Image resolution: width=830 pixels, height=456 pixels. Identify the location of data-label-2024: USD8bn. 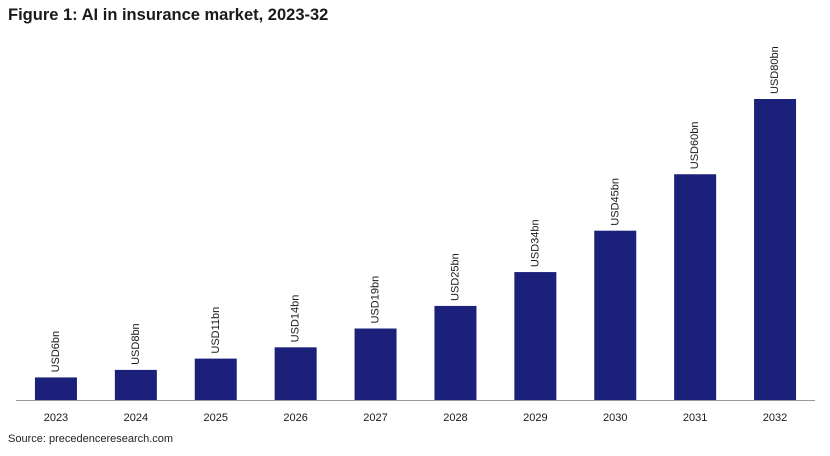
(136, 344).